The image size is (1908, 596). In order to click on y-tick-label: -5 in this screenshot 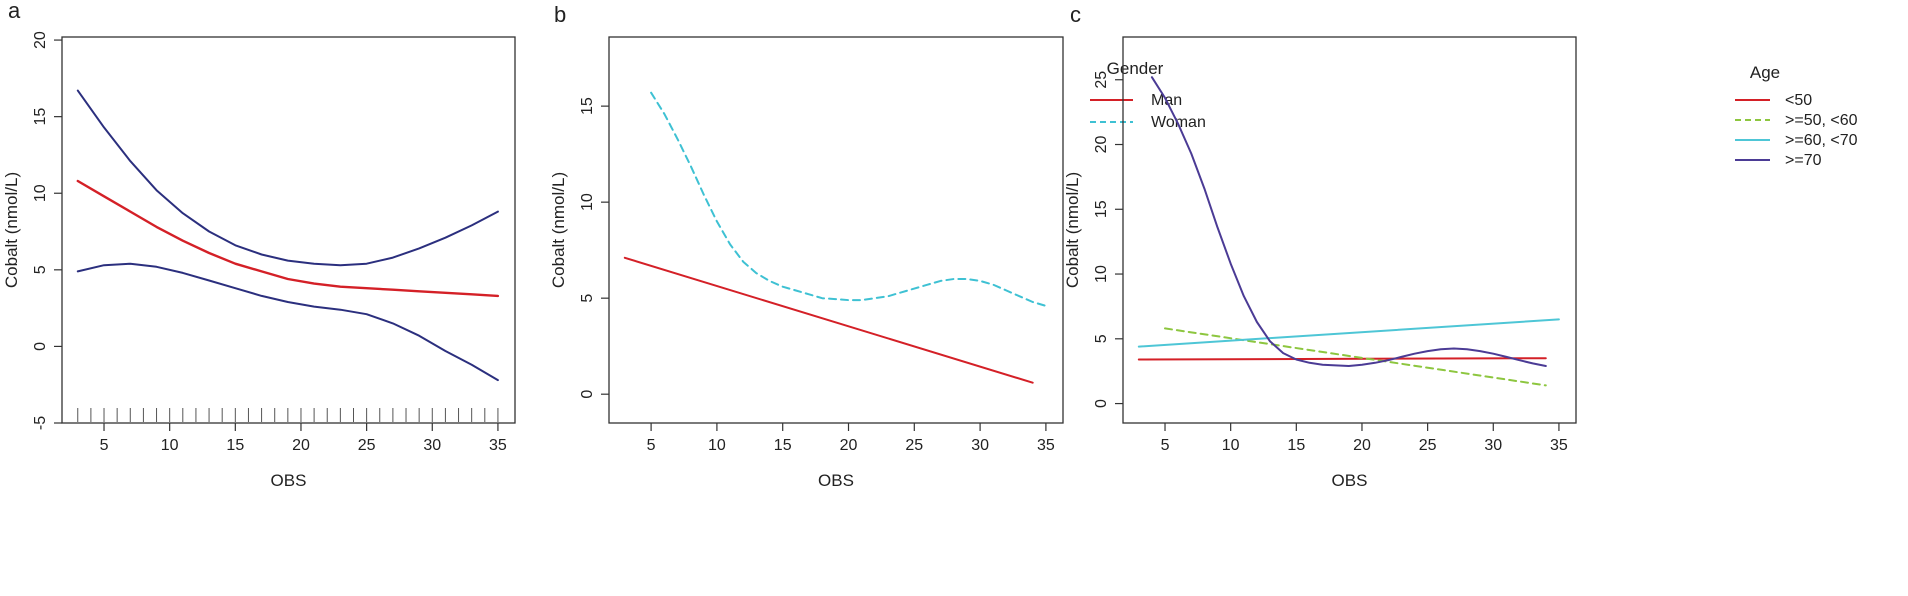, I will do `click(40, 423)`.